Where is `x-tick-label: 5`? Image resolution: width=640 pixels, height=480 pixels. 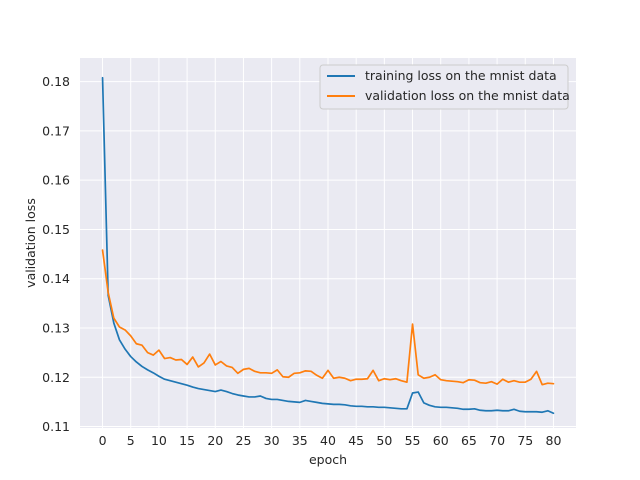 x-tick-label: 5 is located at coordinates (131, 440).